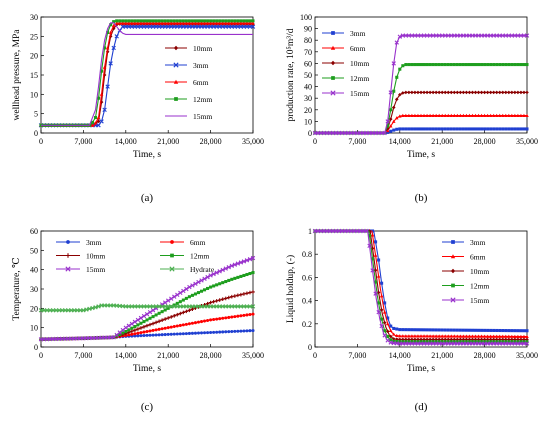  What do you see at coordinates (310, 347) in the screenshot?
I see `y-tick-label: 0` at bounding box center [310, 347].